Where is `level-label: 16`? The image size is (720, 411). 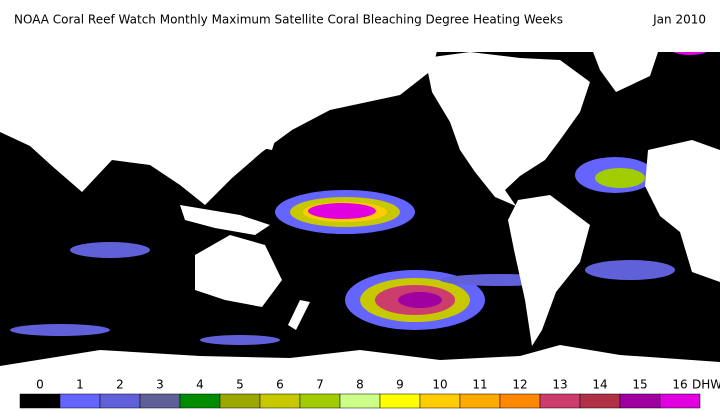 level-label: 16 is located at coordinates (679, 385).